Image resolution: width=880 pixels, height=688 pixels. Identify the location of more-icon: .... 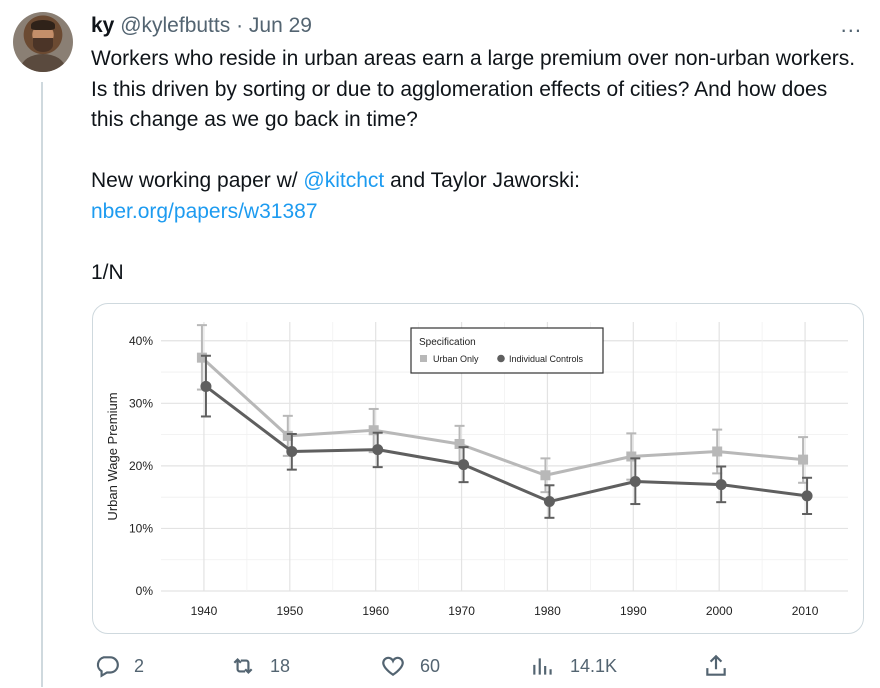
(851, 24).